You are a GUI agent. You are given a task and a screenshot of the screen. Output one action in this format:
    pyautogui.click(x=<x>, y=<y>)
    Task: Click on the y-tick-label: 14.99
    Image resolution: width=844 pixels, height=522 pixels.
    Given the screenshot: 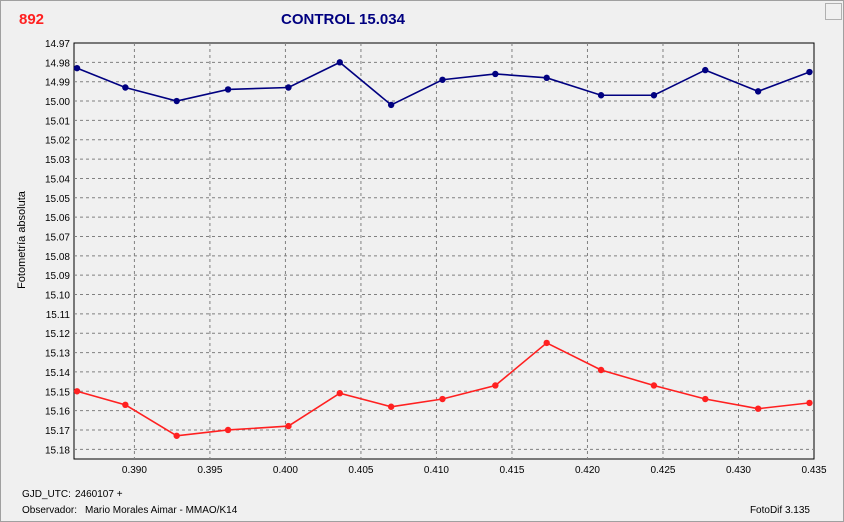 What is the action you would take?
    pyautogui.click(x=57, y=83)
    